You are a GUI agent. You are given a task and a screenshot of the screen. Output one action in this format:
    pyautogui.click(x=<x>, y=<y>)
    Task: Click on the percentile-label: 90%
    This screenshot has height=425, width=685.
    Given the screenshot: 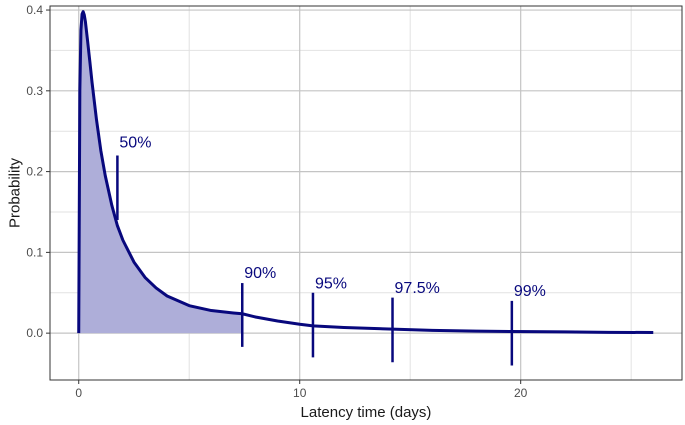 What is the action you would take?
    pyautogui.click(x=260, y=273)
    